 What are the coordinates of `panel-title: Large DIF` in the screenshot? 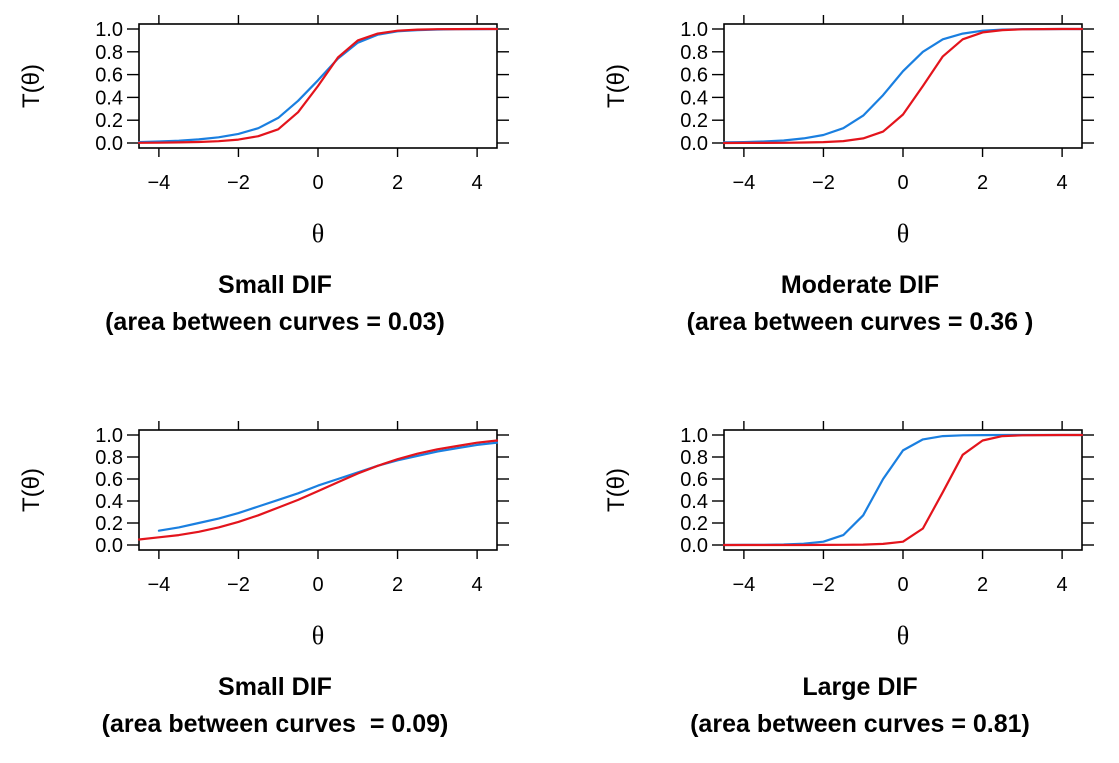 It's located at (859, 687).